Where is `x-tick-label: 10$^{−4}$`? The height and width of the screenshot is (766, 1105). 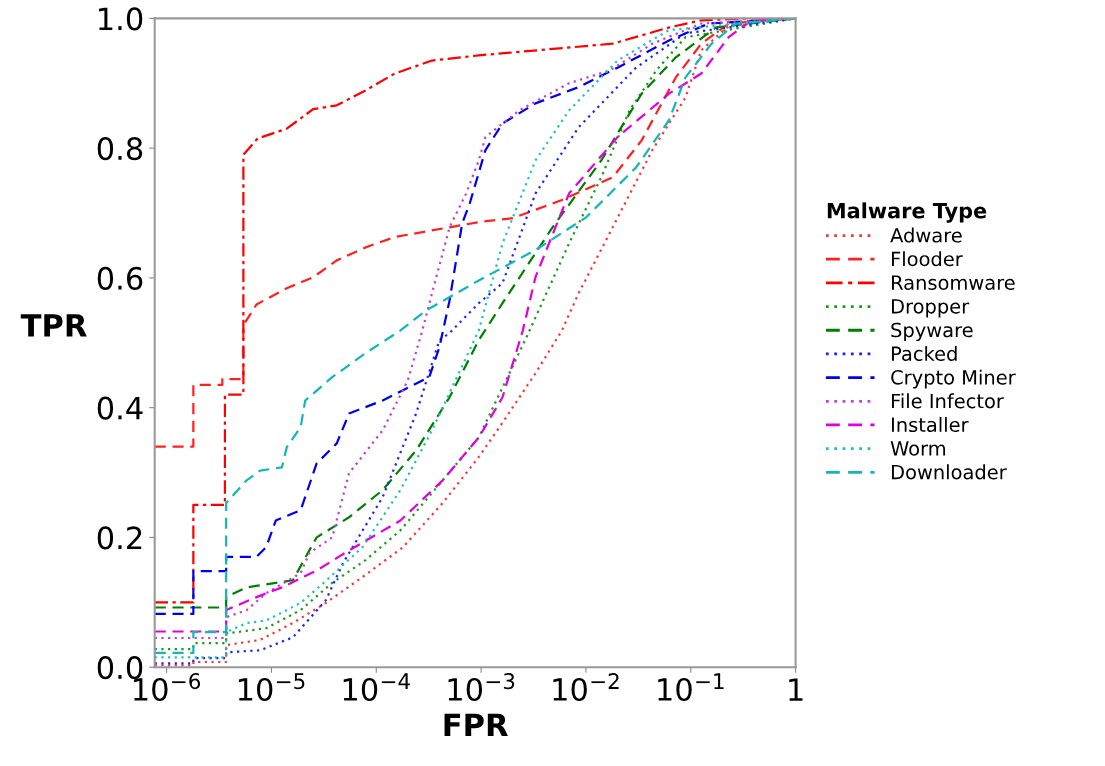 x-tick-label: 10$^{−4}$ is located at coordinates (376, 687).